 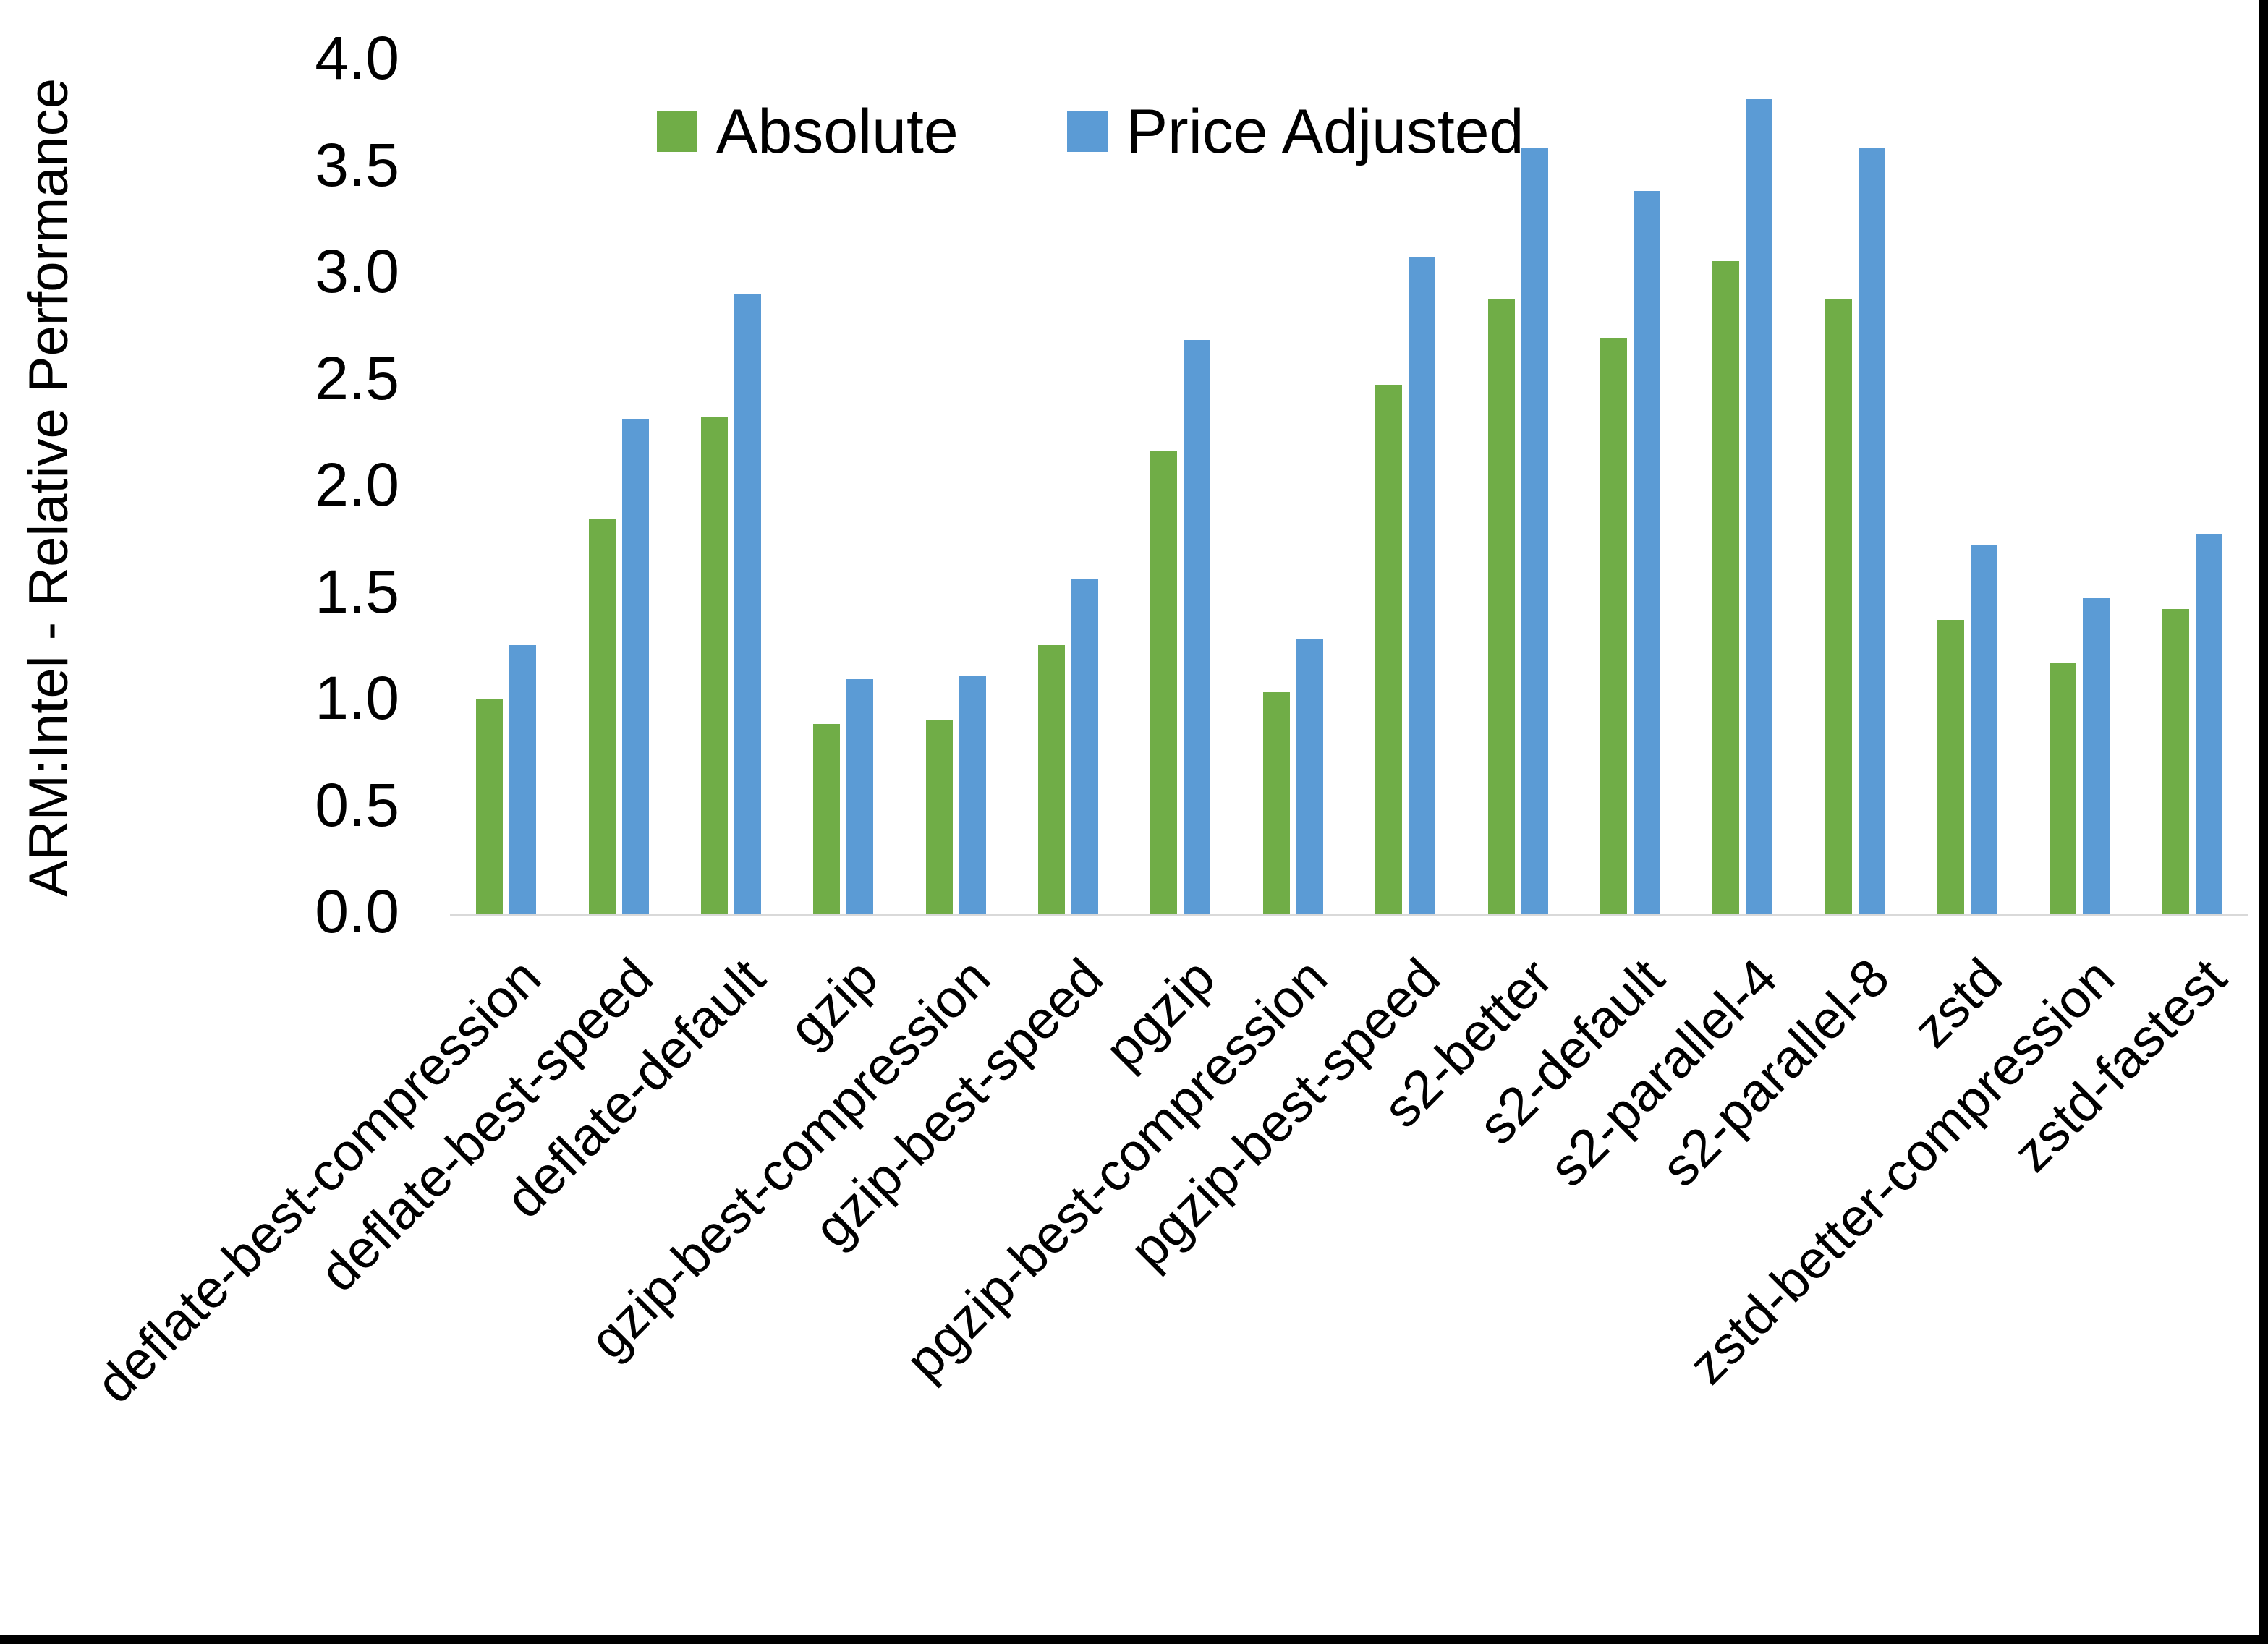 What do you see at coordinates (714, 665) in the screenshot?
I see `bar-absolute-deflate-default` at bounding box center [714, 665].